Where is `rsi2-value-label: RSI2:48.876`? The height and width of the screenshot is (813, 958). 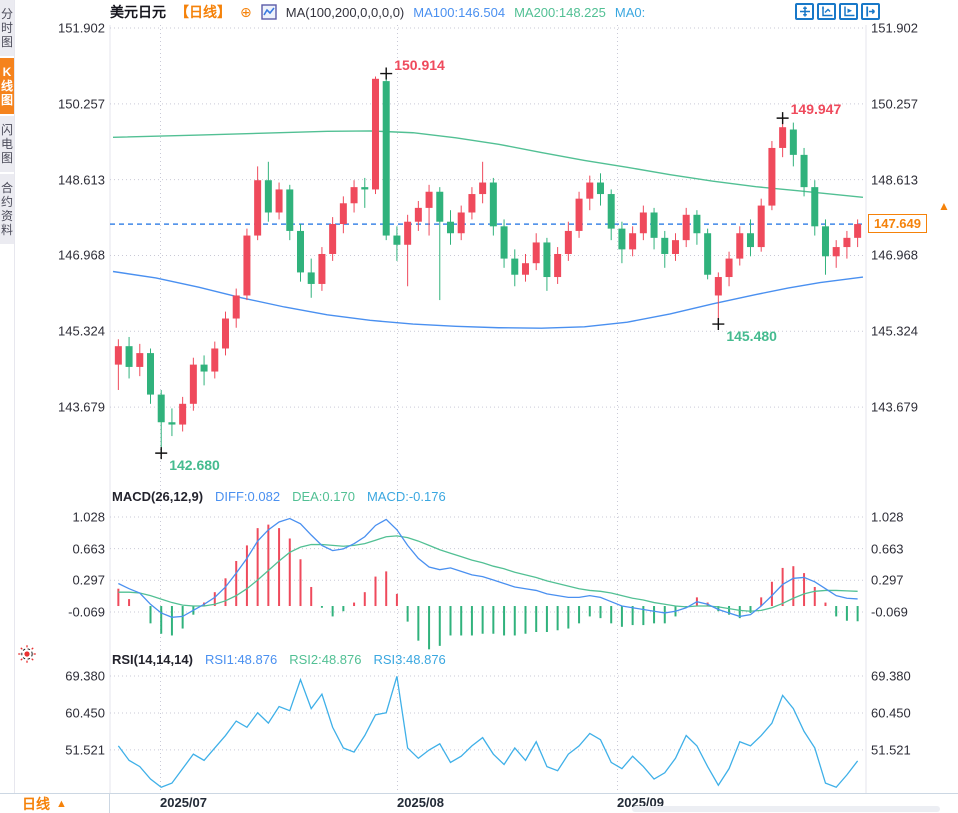 rsi2-value-label: RSI2:48.876 is located at coordinates (325, 659).